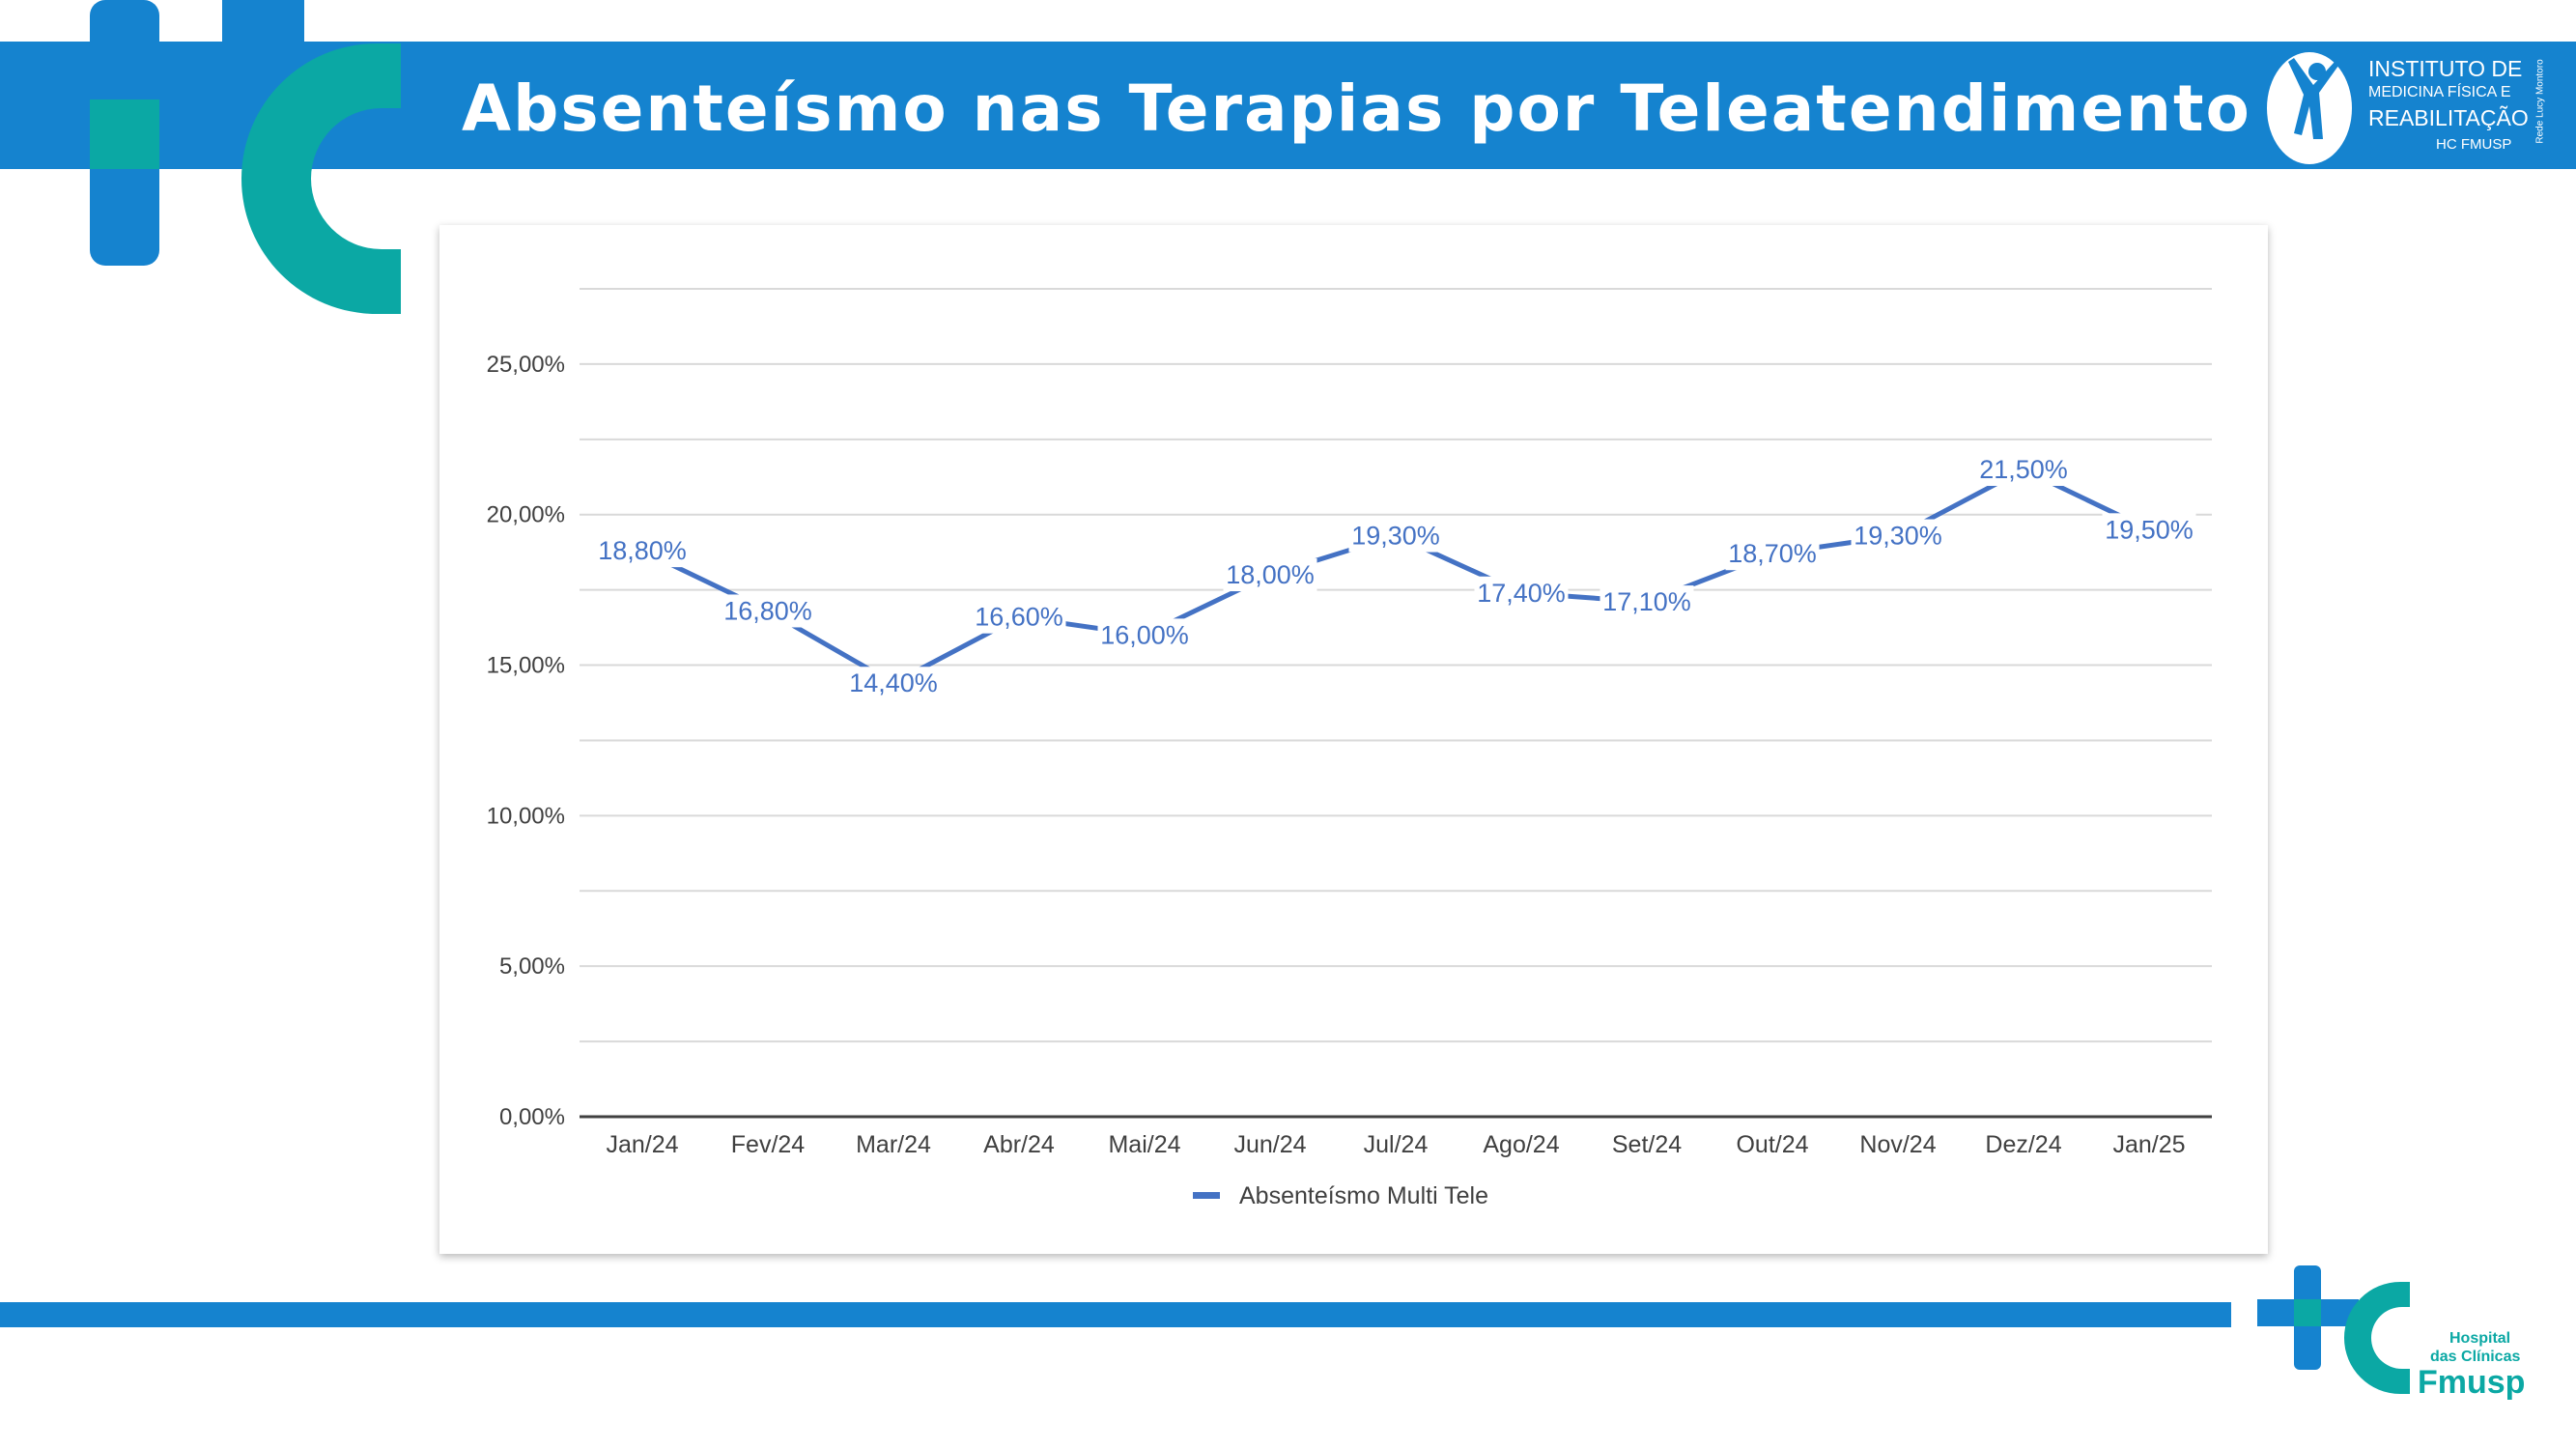 The height and width of the screenshot is (1449, 2576). What do you see at coordinates (526, 816) in the screenshot?
I see `y-tick-label: 10,00%` at bounding box center [526, 816].